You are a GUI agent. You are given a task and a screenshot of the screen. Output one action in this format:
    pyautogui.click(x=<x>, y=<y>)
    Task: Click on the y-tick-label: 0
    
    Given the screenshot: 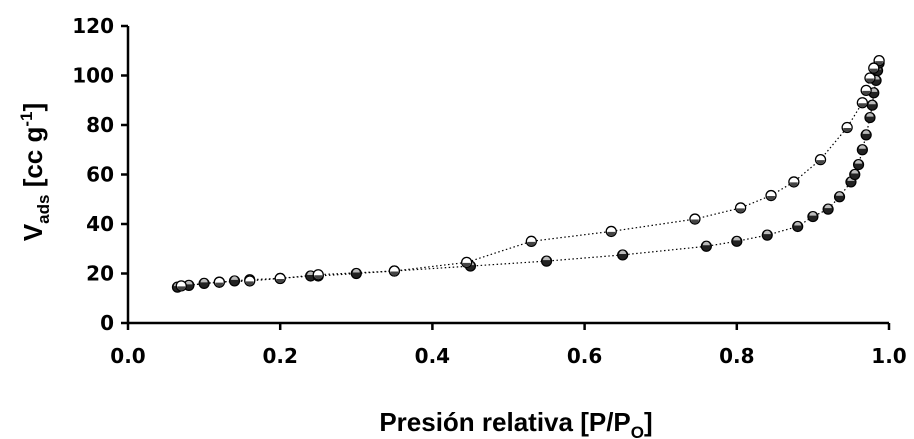 What is the action you would take?
    pyautogui.click(x=107, y=323)
    